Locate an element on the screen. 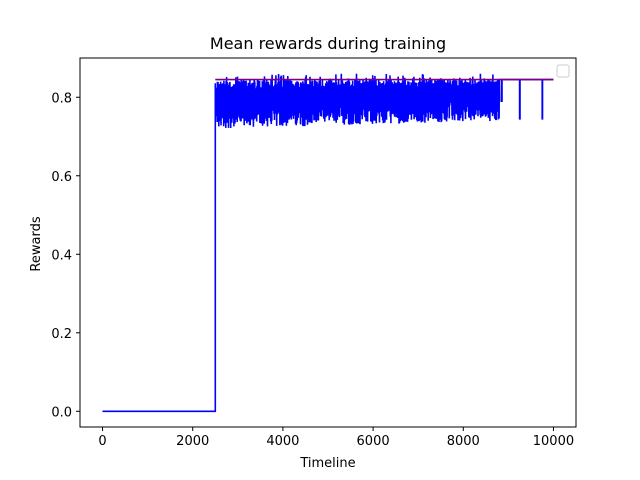 This screenshot has width=640, height=480. x-tick-label: 8000 is located at coordinates (463, 441).